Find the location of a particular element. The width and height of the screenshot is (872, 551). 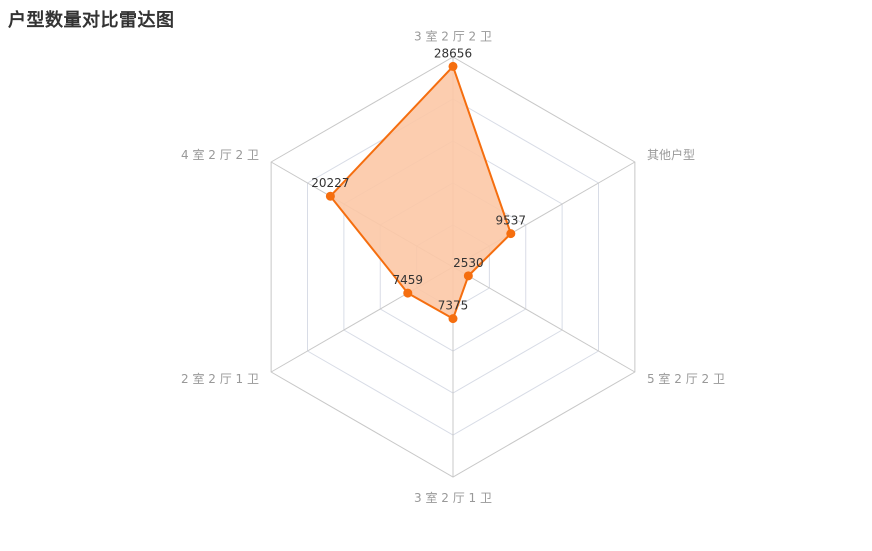

axis-label: 其他户型 is located at coordinates (671, 154).